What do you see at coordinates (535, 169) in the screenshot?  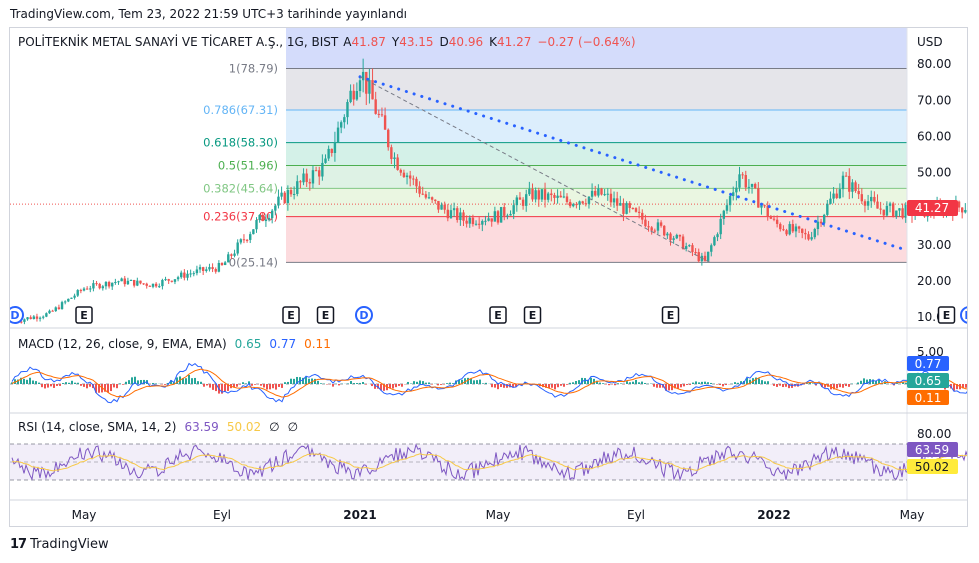 I see `fib-anchor-line` at bounding box center [535, 169].